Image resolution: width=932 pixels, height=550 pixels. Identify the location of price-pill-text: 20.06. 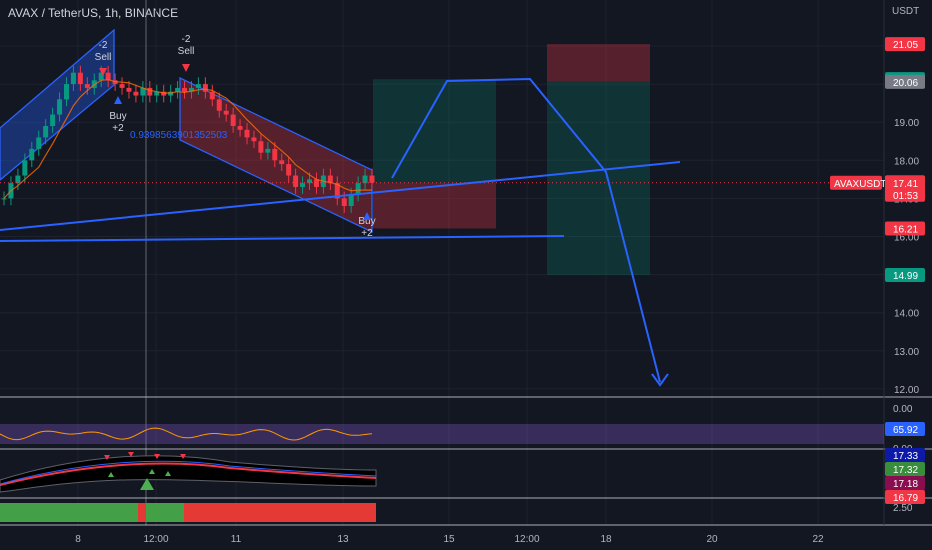
(905, 83).